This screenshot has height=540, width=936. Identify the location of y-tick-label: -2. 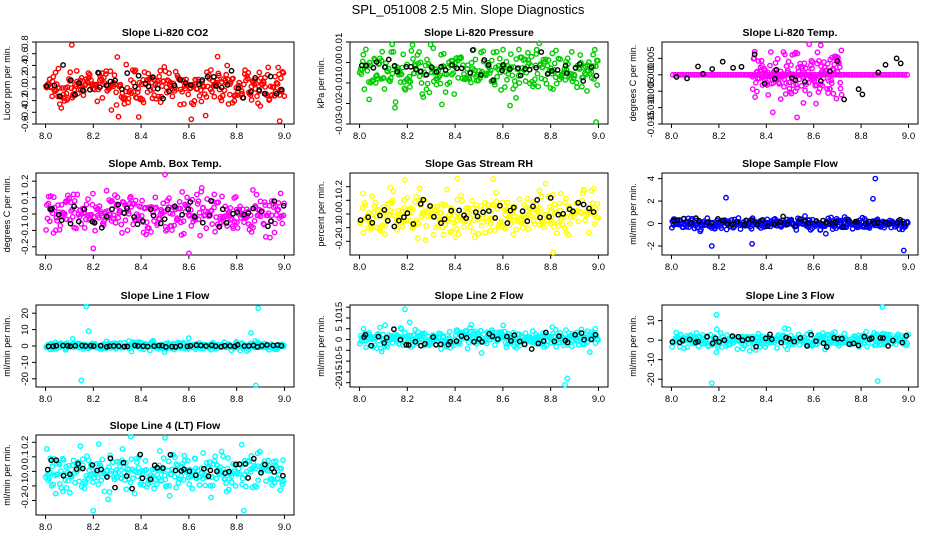
(651, 246).